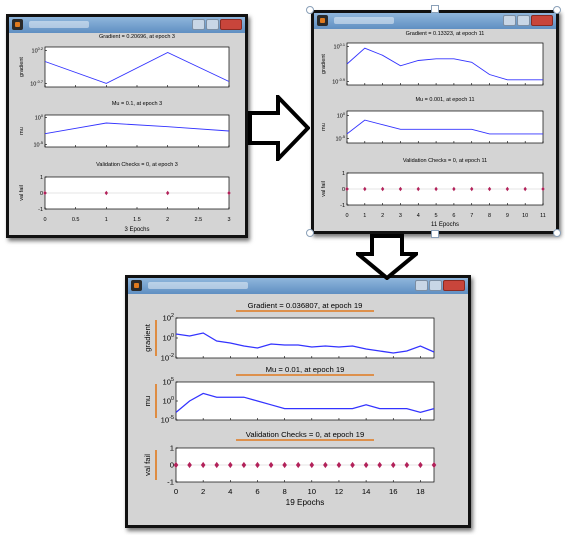 The width and height of the screenshot is (565, 535). What do you see at coordinates (22, 67) in the screenshot?
I see `y-axis-label: gradient` at bounding box center [22, 67].